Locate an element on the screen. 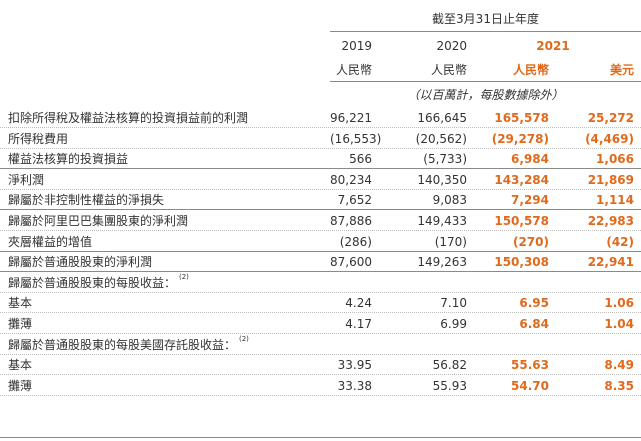  value-2020: 55.93 is located at coordinates (449, 386).